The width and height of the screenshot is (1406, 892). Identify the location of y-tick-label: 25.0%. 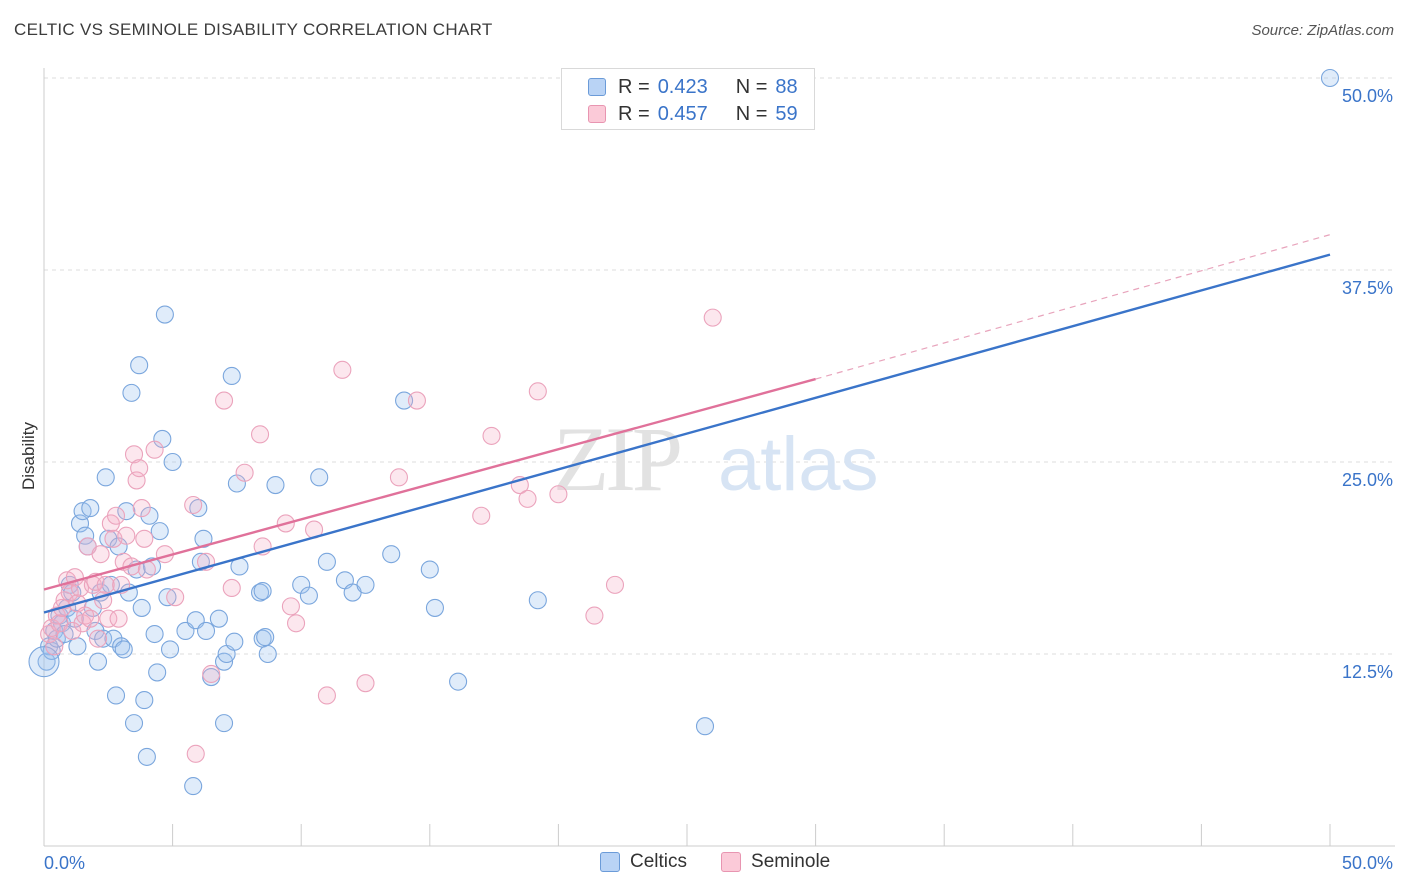
(1367, 480).